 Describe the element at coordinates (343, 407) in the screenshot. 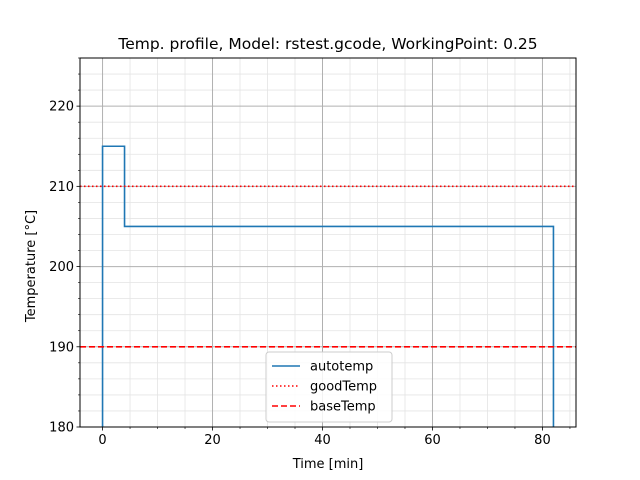

I see `legend-label-baseTemp: baseTemp` at that location.